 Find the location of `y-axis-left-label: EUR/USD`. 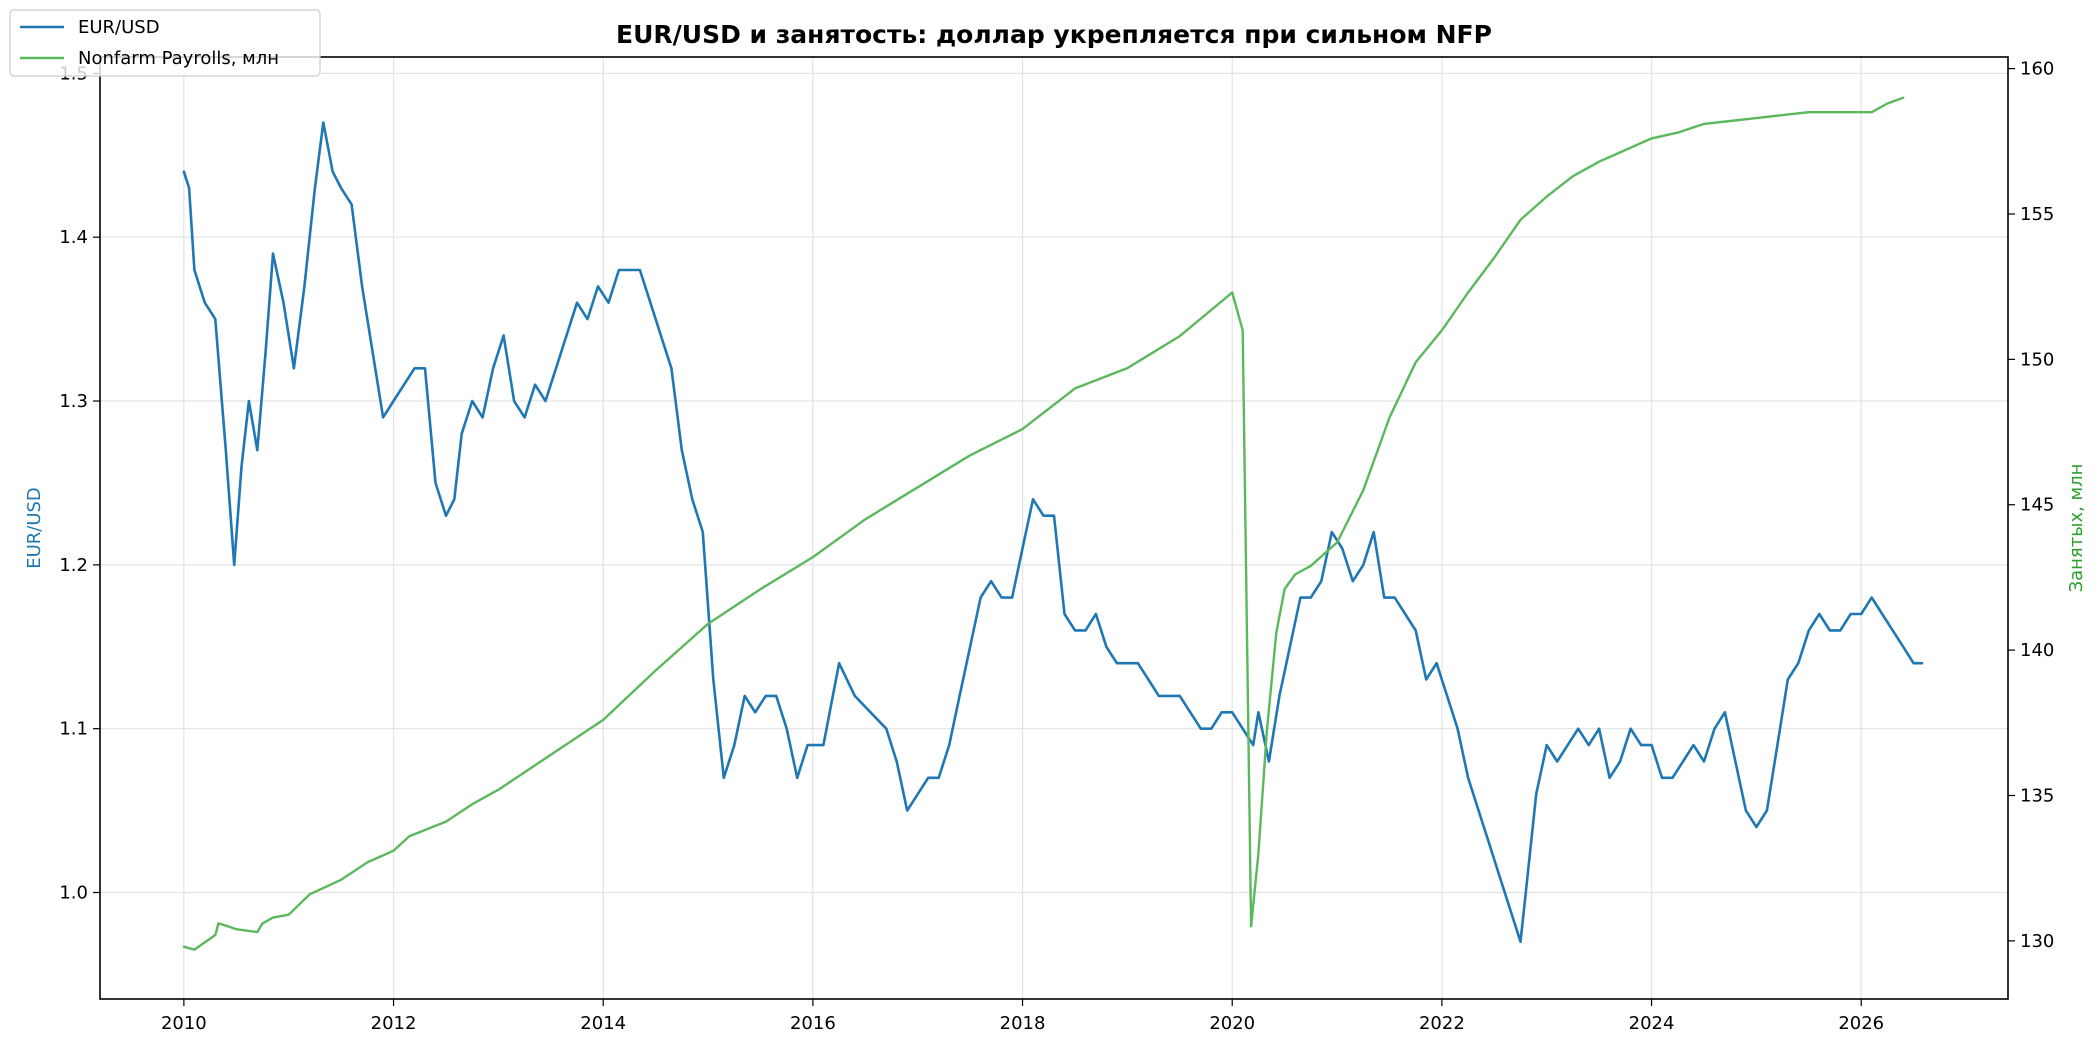

y-axis-left-label: EUR/USD is located at coordinates (34, 528).